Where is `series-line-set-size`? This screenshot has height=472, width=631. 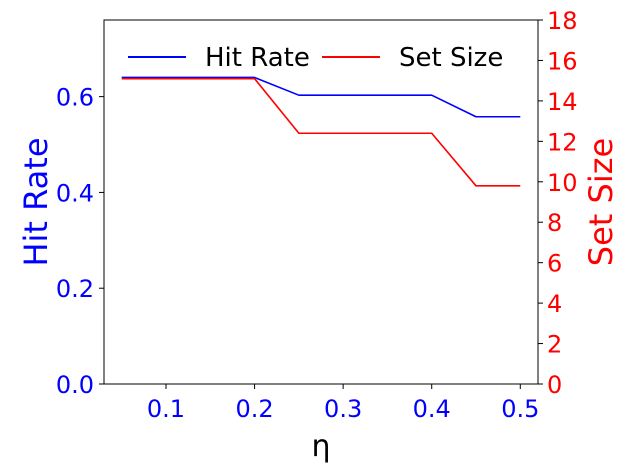 series-line-set-size is located at coordinates (321, 132).